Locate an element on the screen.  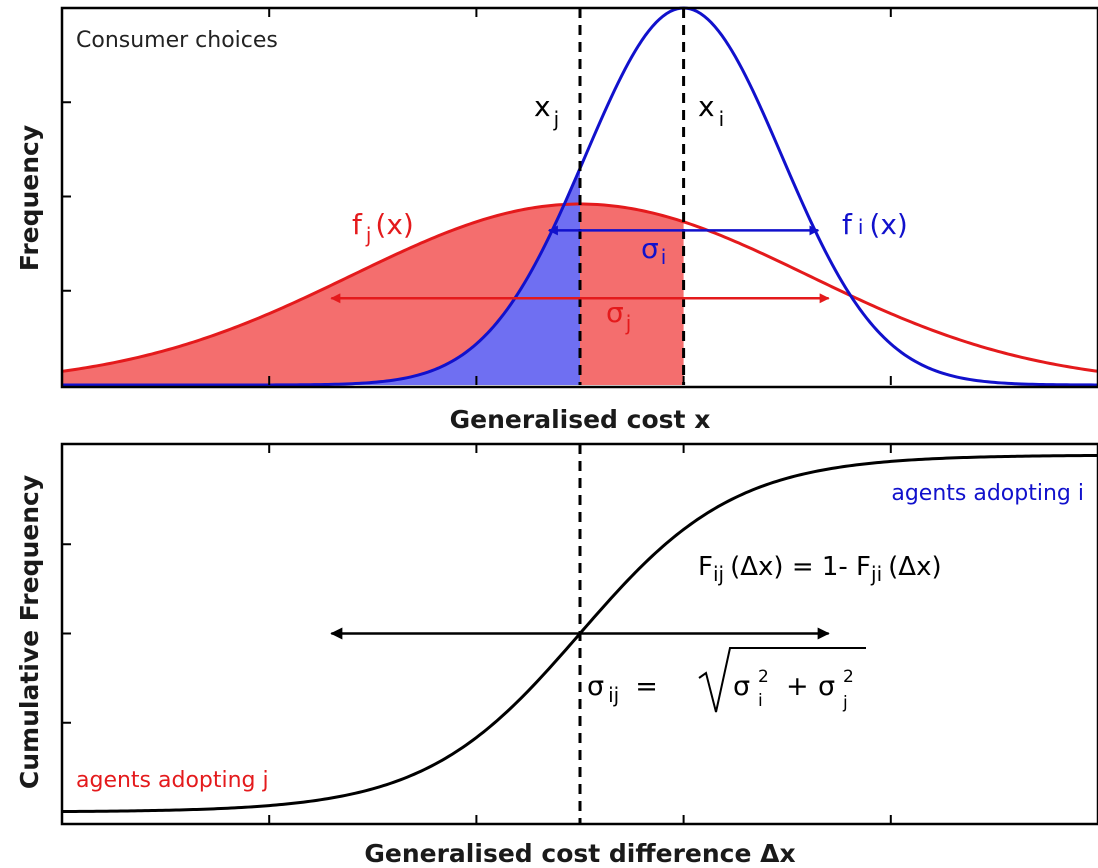
top-y-axis-label: Frequency is located at coordinates (29, 198).